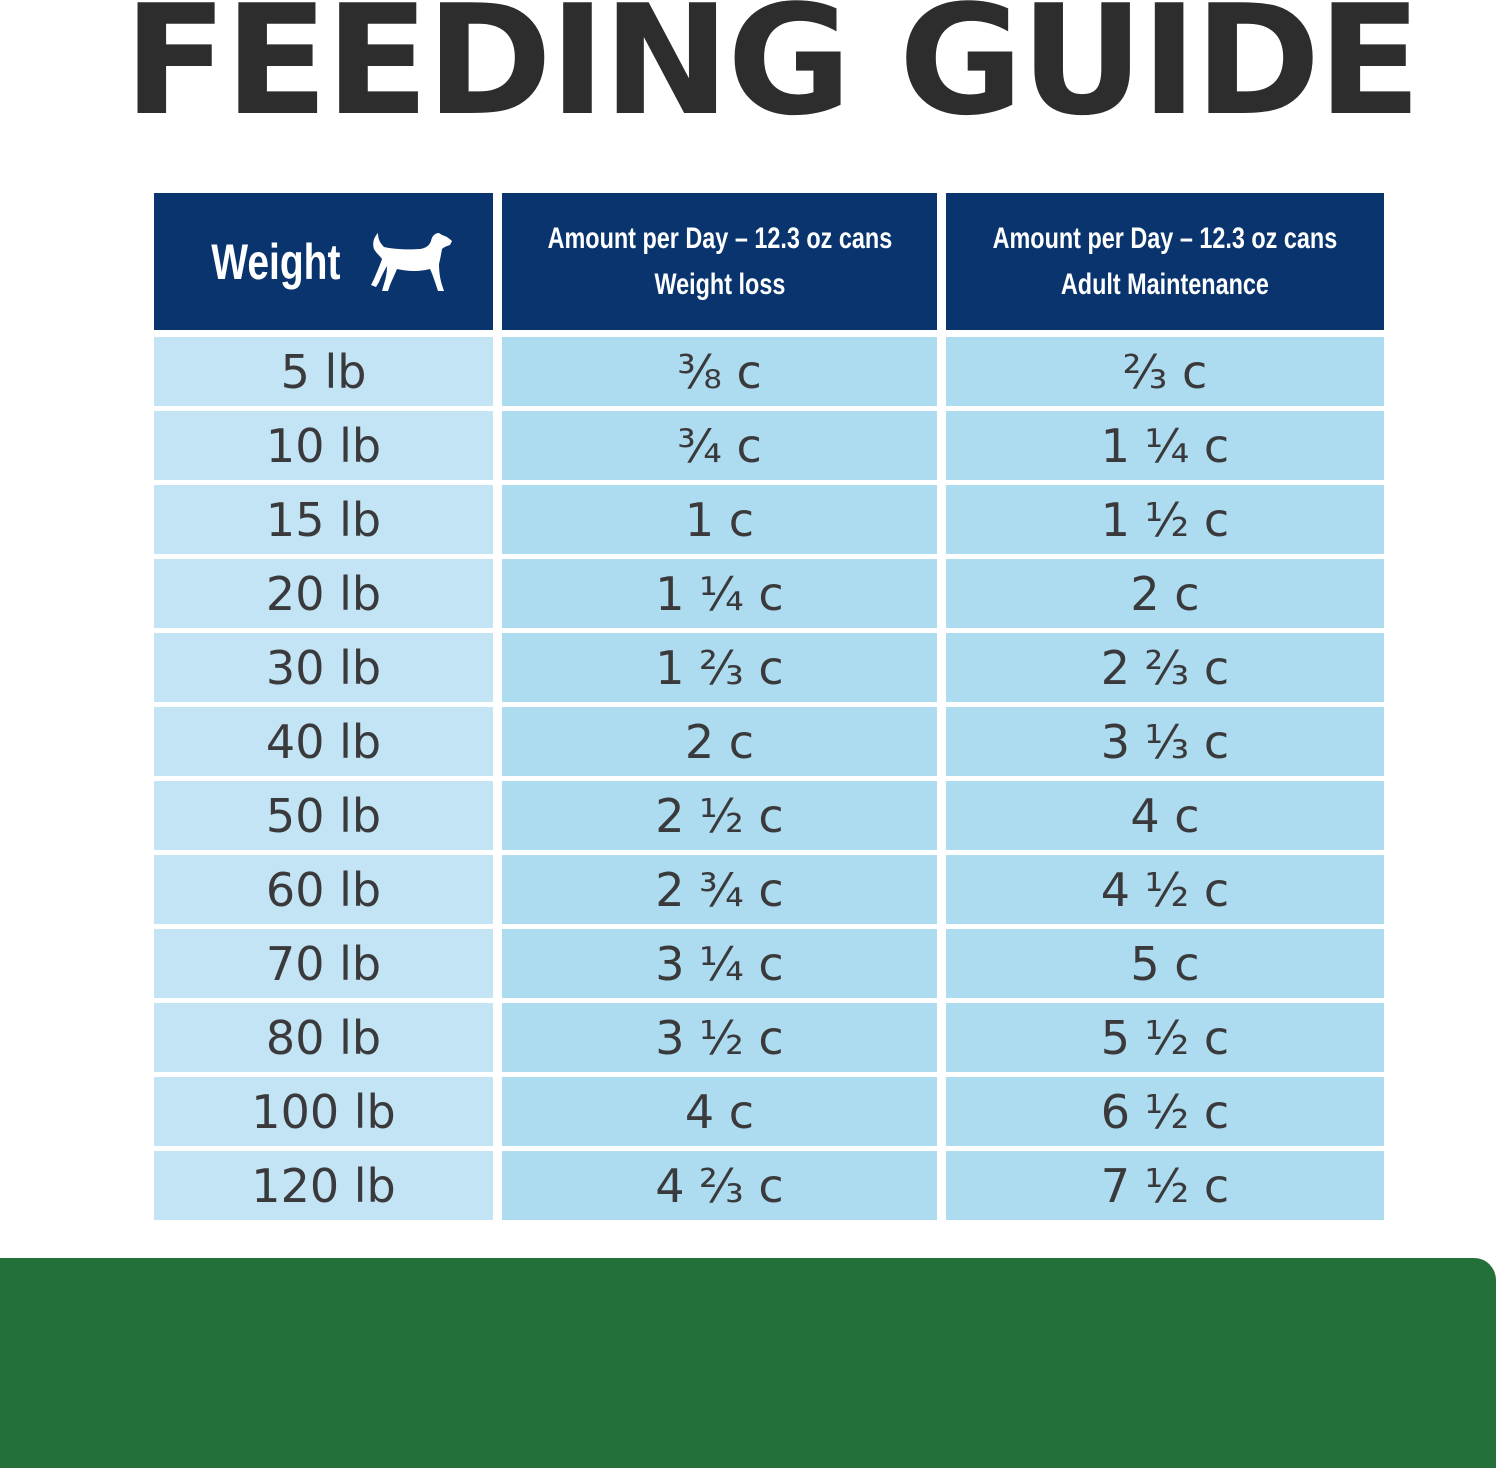  What do you see at coordinates (412, 261) in the screenshot?
I see `dog-icon` at bounding box center [412, 261].